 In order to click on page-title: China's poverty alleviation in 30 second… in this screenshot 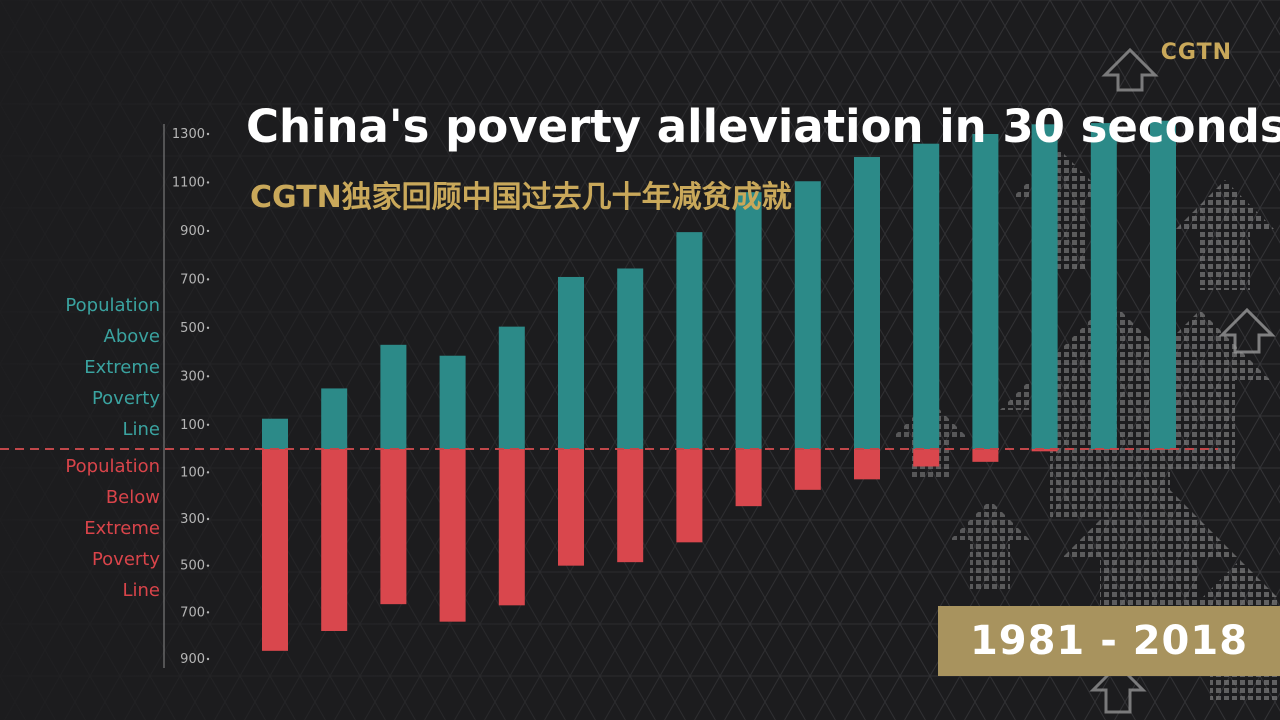, I will do `click(763, 126)`.